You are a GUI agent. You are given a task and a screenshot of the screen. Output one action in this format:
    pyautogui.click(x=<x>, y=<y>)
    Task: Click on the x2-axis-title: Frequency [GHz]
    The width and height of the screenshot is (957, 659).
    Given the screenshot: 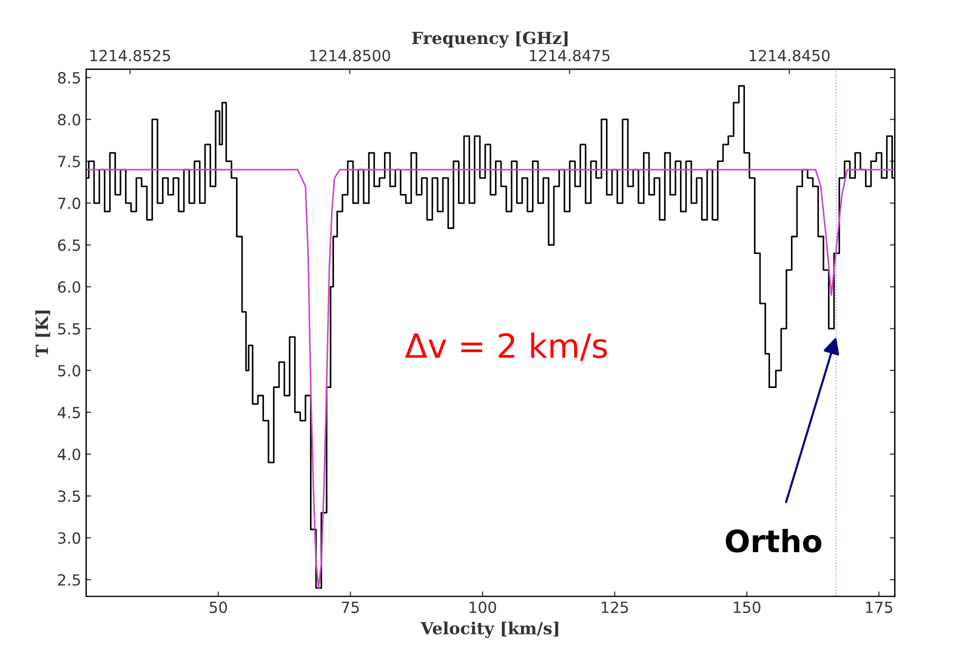 What is the action you would take?
    pyautogui.click(x=490, y=39)
    